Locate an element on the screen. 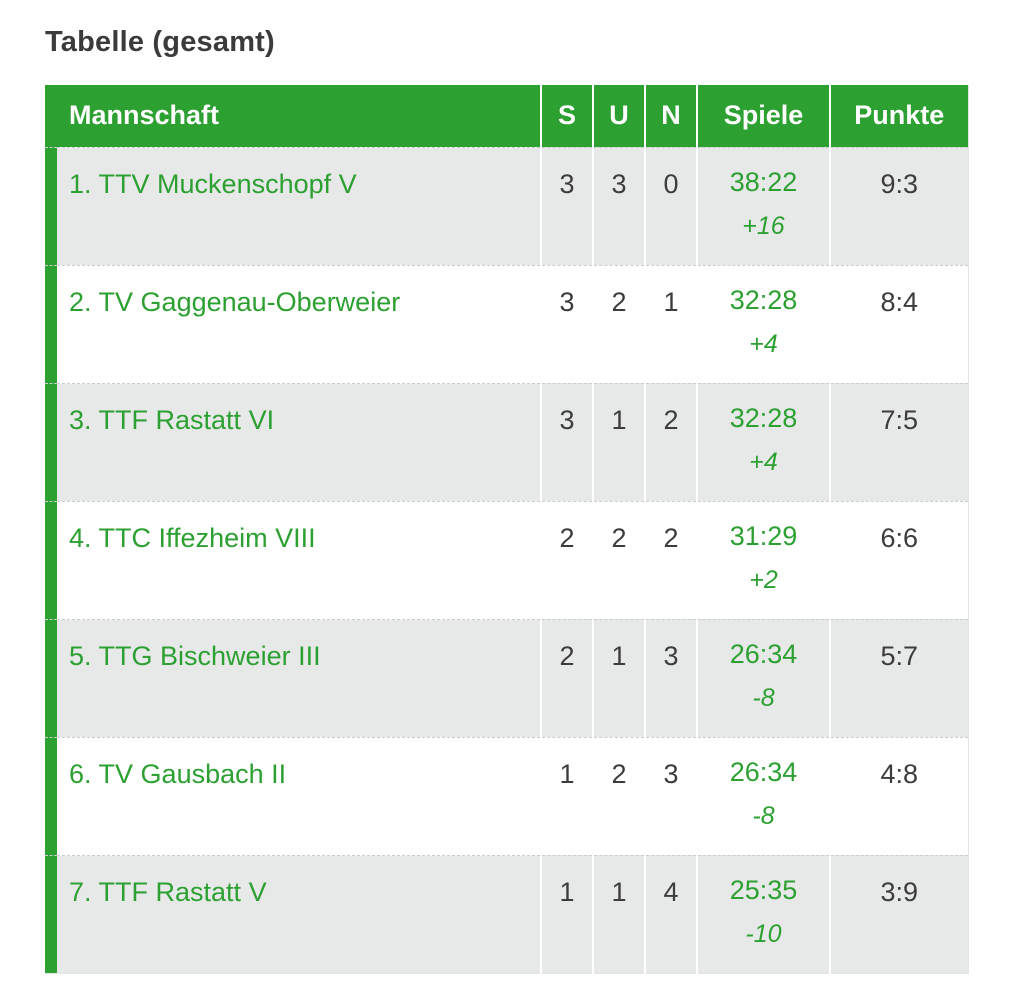 The width and height of the screenshot is (1024, 997). team-cell: 7. TTF Rastatt V is located at coordinates (299, 914).